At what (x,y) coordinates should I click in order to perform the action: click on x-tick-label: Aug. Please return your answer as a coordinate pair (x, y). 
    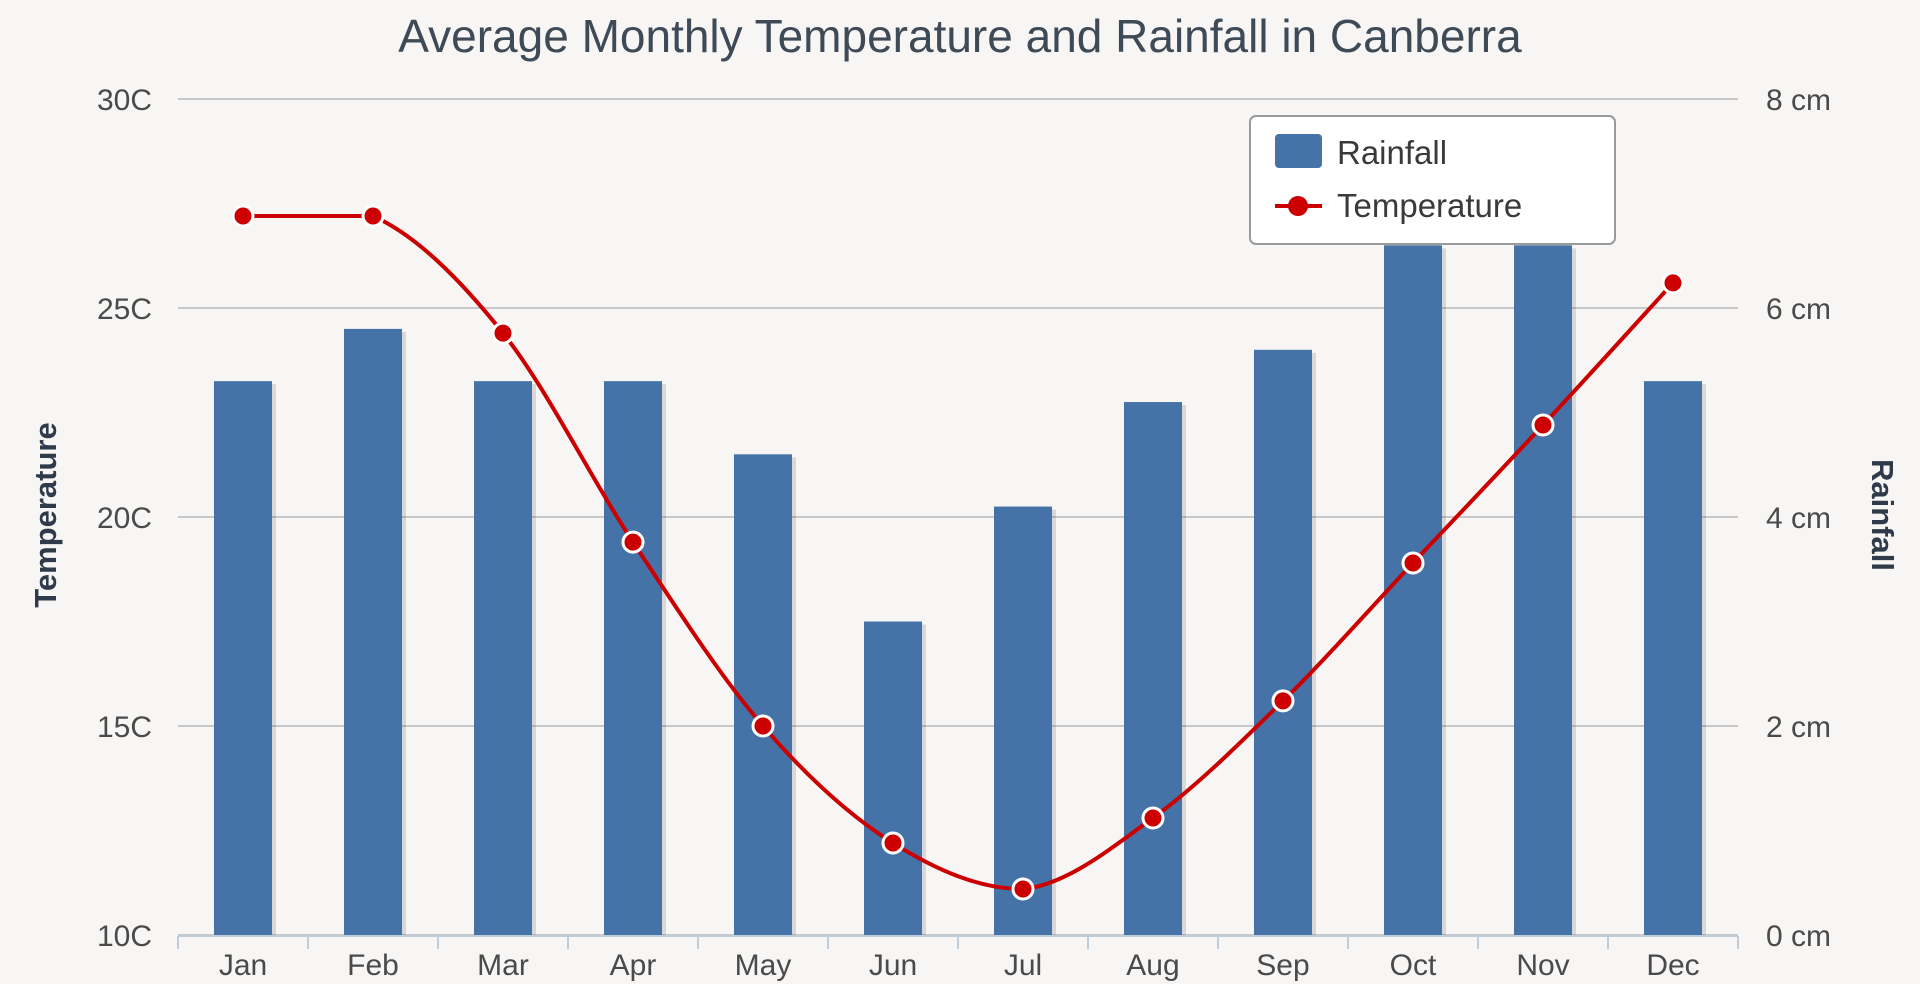
    Looking at the image, I should click on (1152, 965).